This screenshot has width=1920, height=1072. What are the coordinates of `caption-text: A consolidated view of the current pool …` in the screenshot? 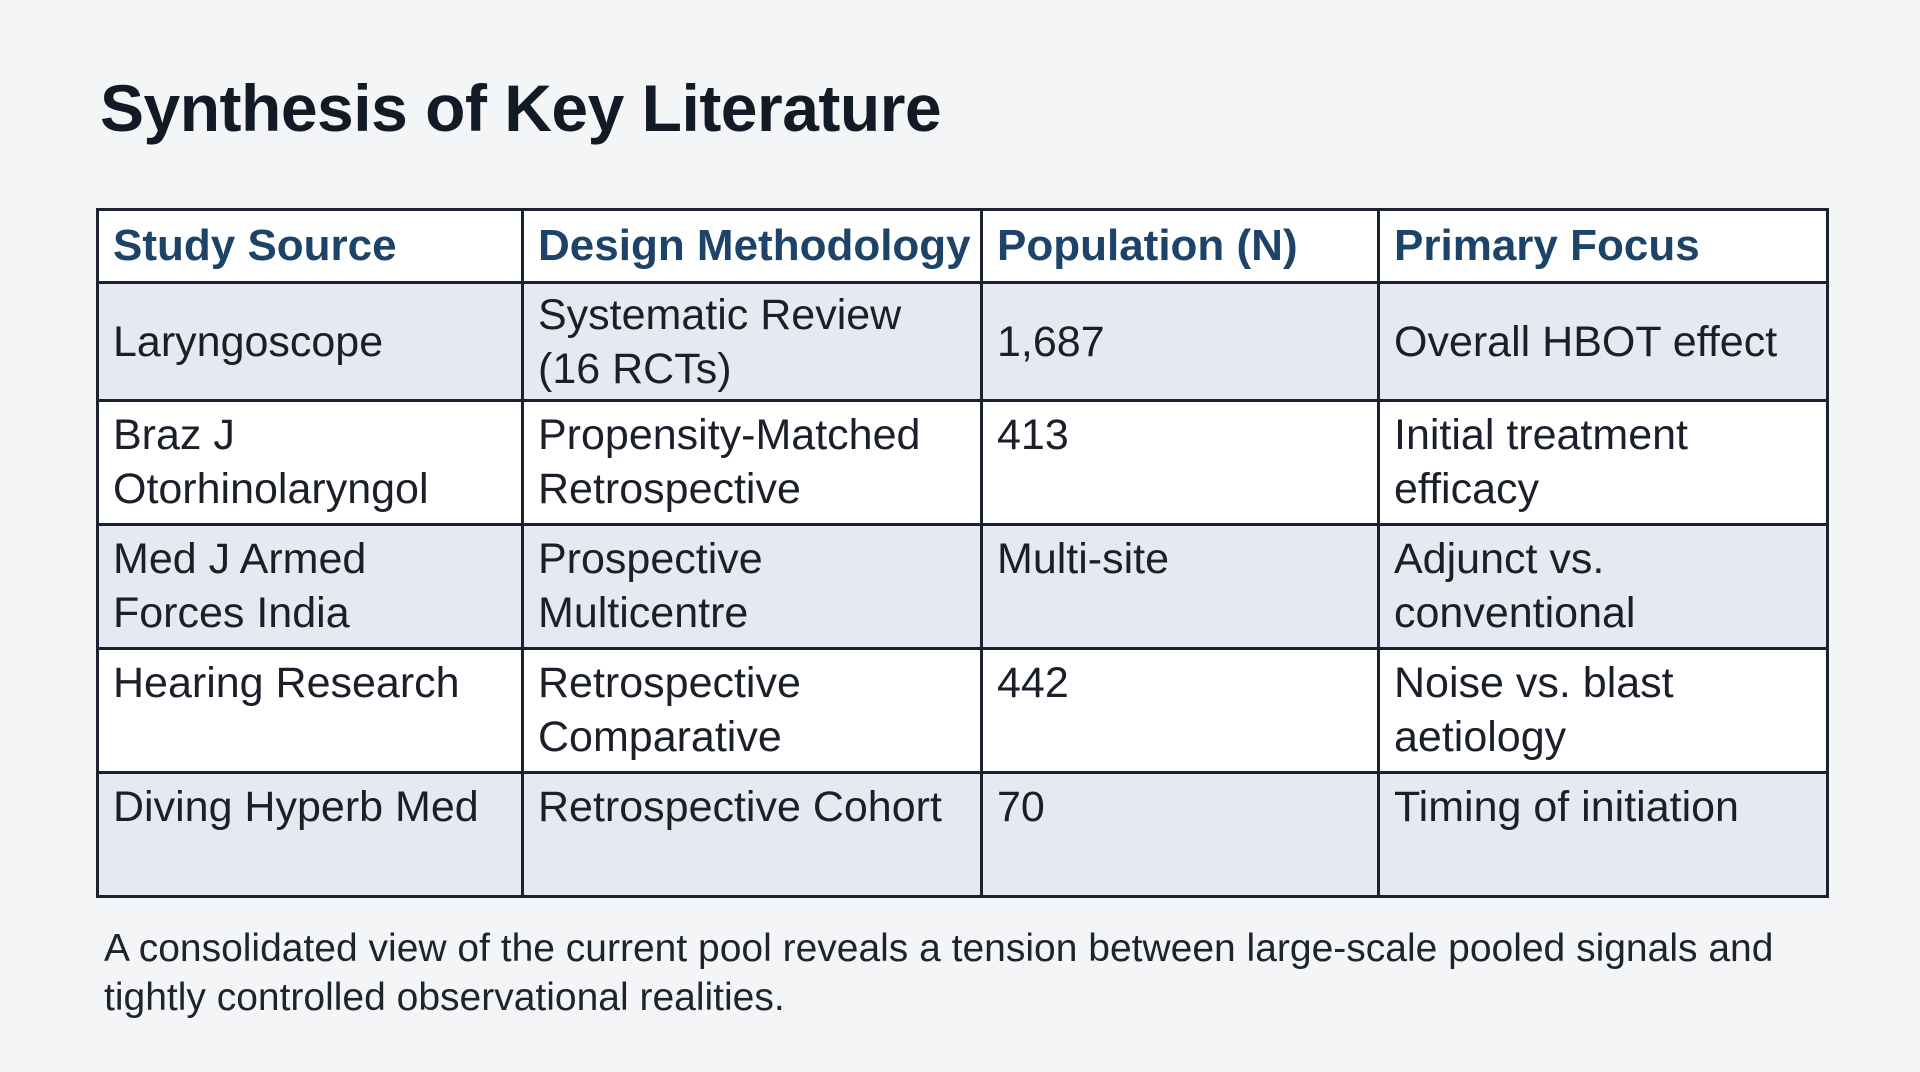 It's located at (964, 973).